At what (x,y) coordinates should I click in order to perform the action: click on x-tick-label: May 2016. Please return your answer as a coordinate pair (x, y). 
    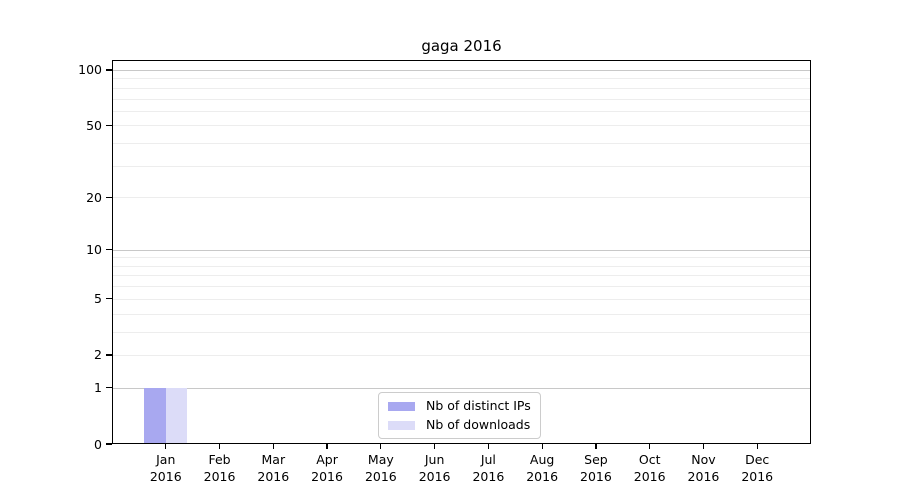
    Looking at the image, I should click on (381, 468).